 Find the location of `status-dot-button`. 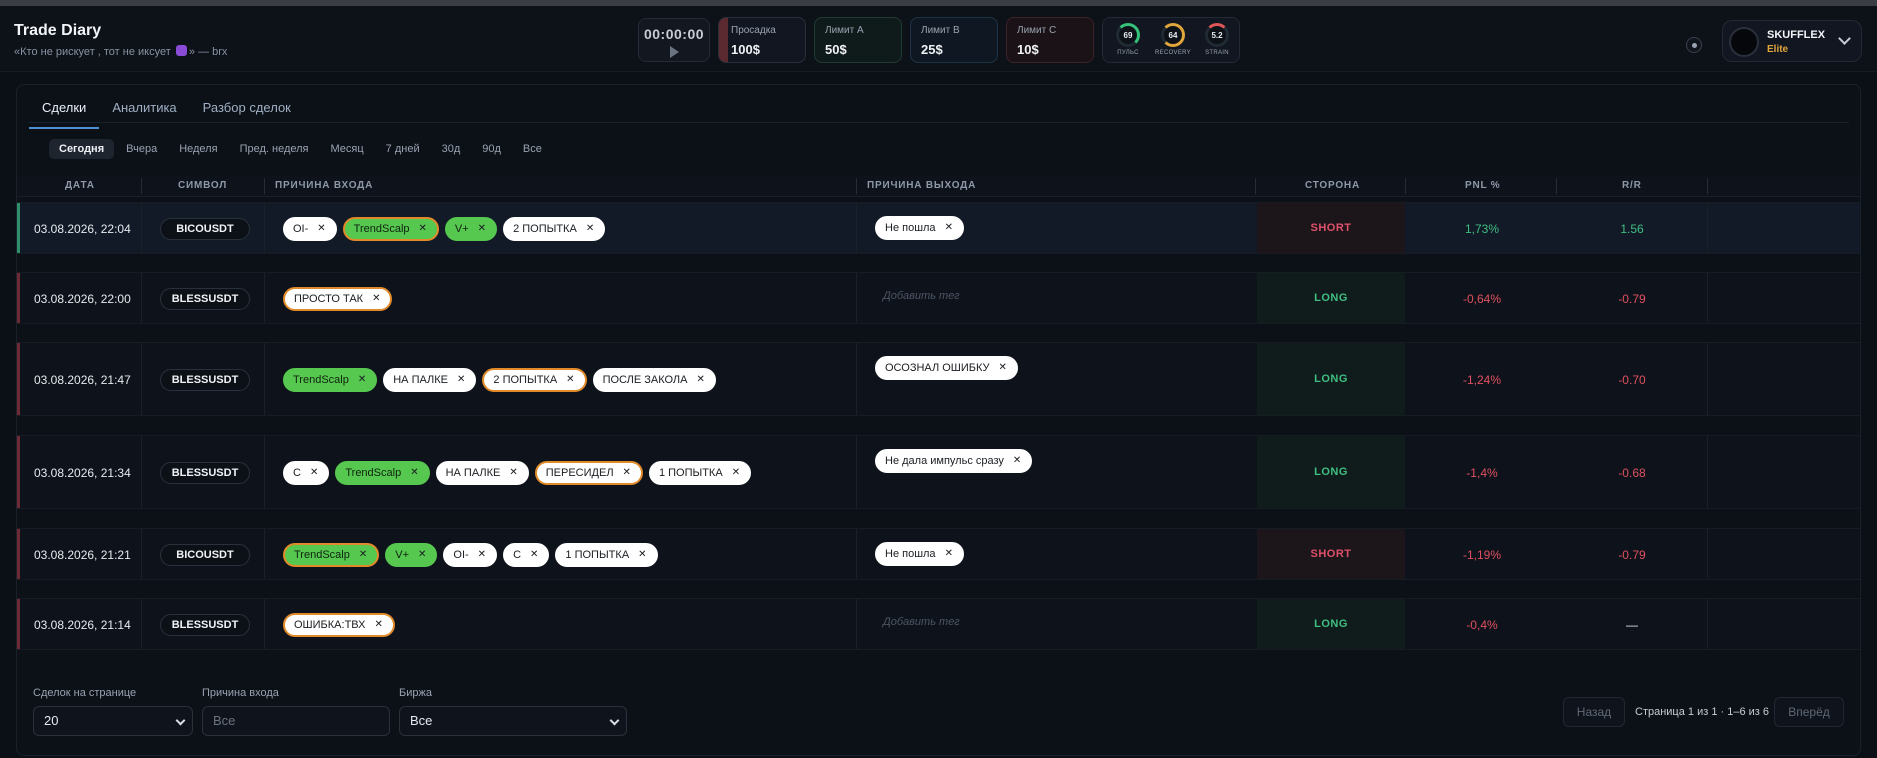

status-dot-button is located at coordinates (1694, 45).